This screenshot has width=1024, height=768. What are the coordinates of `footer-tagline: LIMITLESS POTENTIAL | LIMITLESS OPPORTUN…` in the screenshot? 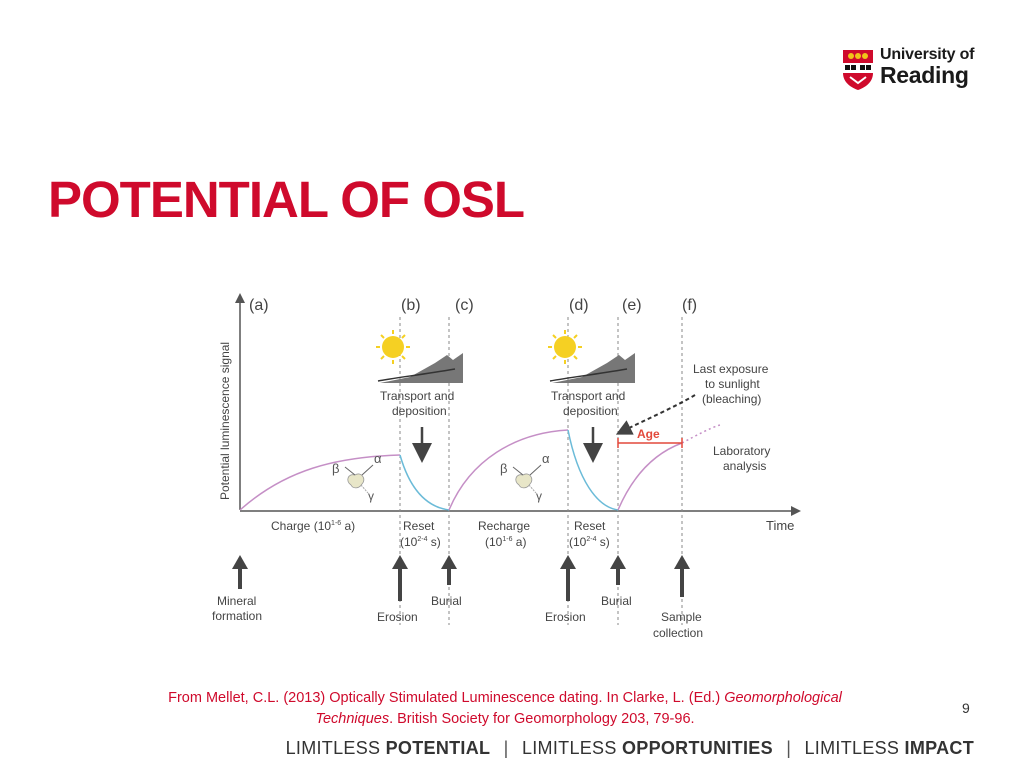 It's located at (630, 748).